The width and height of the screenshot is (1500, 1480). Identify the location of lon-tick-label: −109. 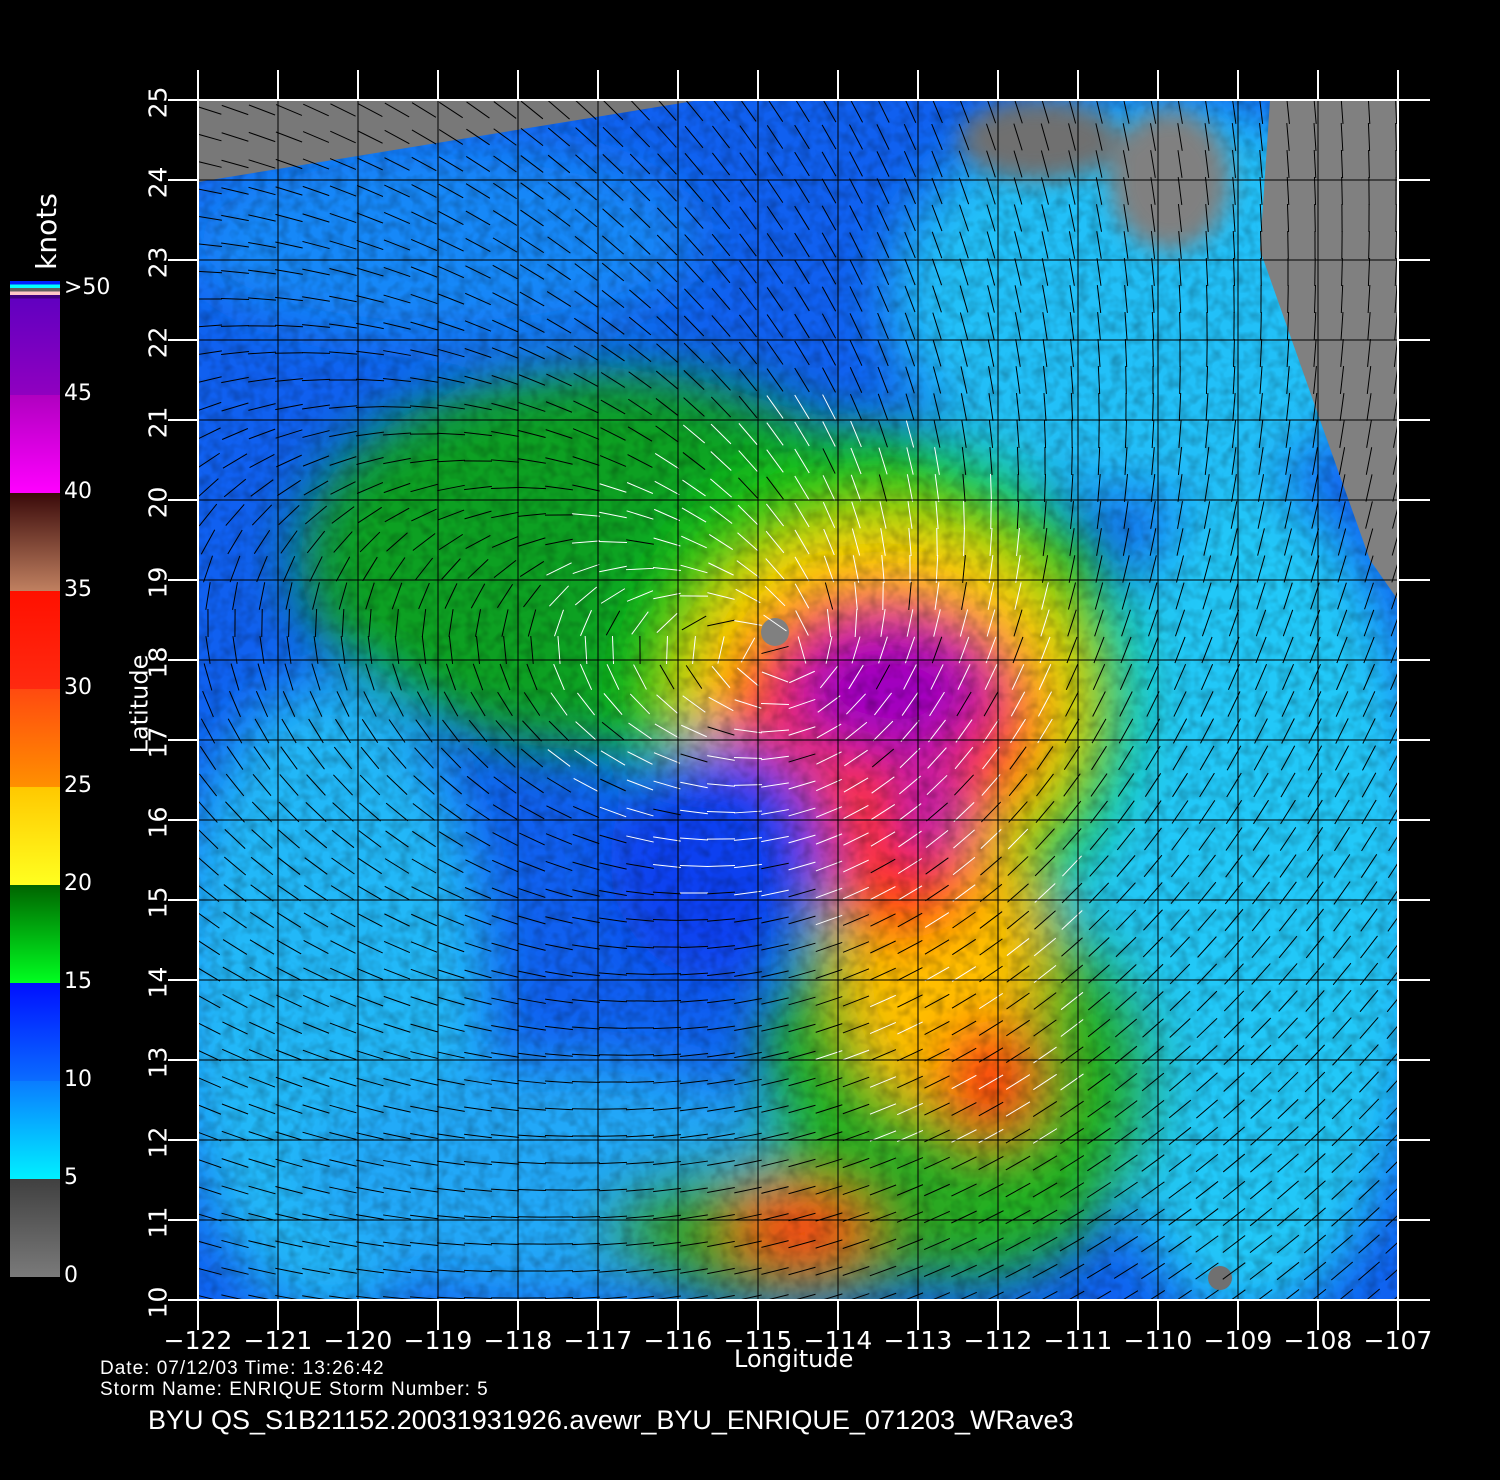
(1238, 1340).